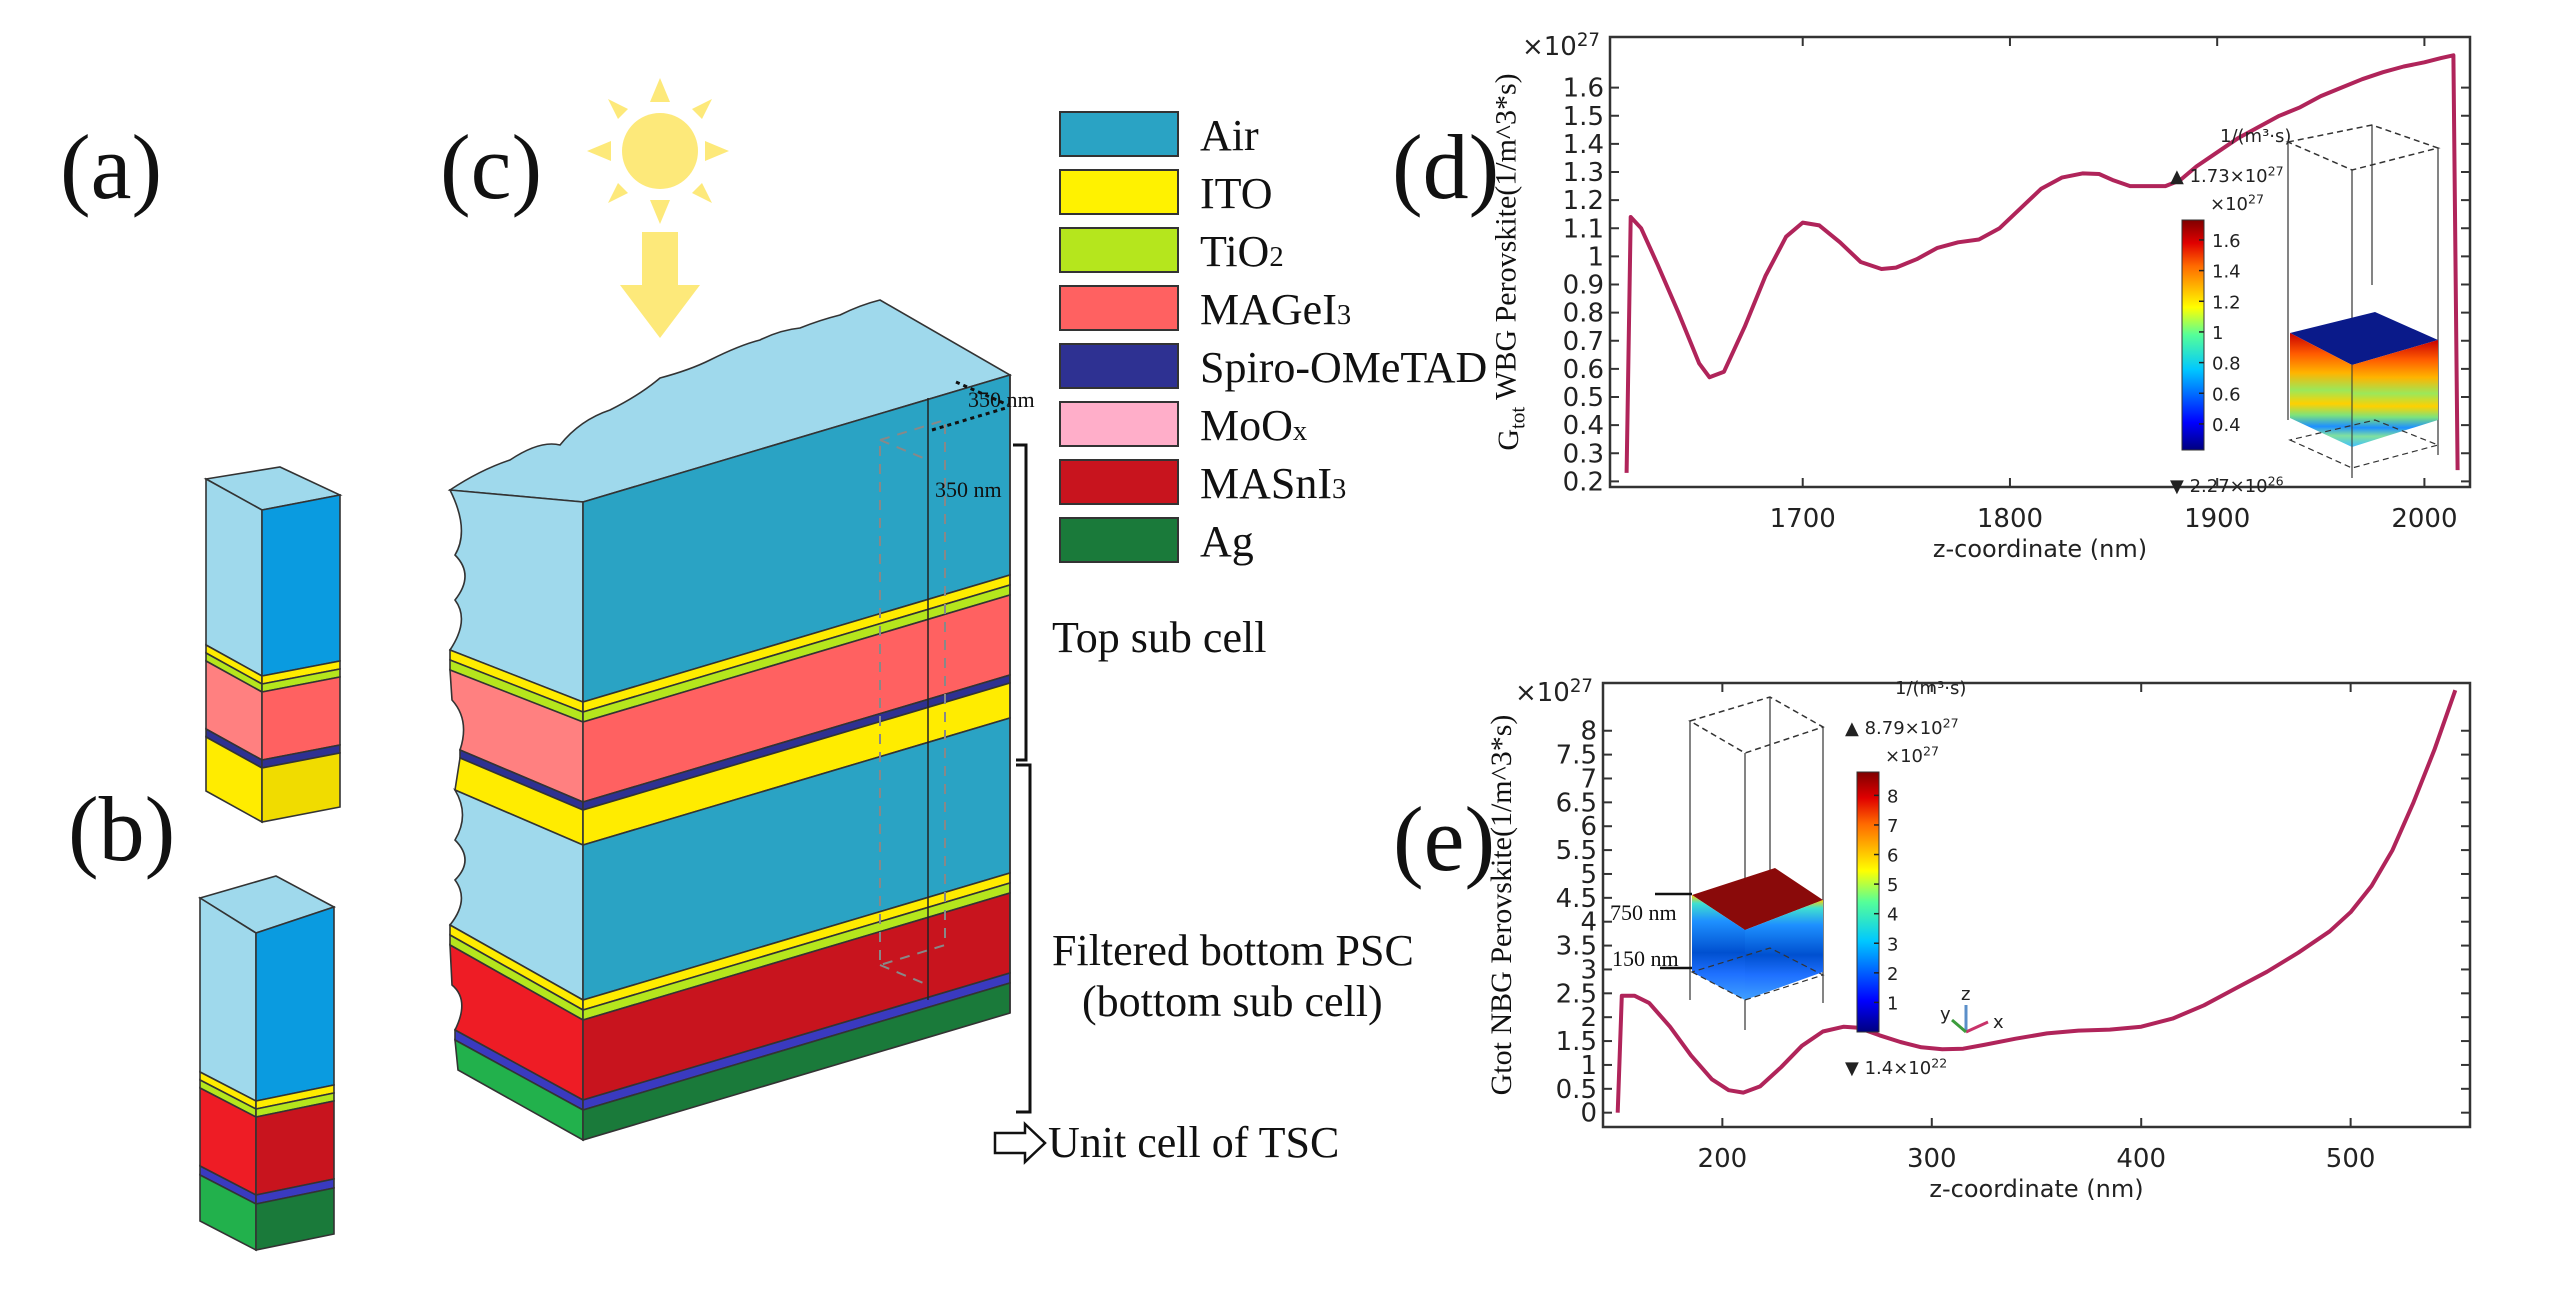 This screenshot has width=2560, height=1292. I want to click on cell-b-air-front, so click(295, 1003).